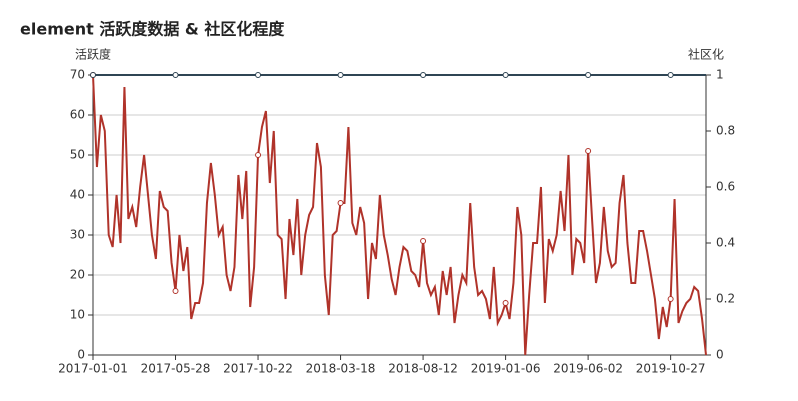 This screenshot has width=798, height=401. Describe the element at coordinates (77, 195) in the screenshot. I see `y-tick-label: 40` at that location.